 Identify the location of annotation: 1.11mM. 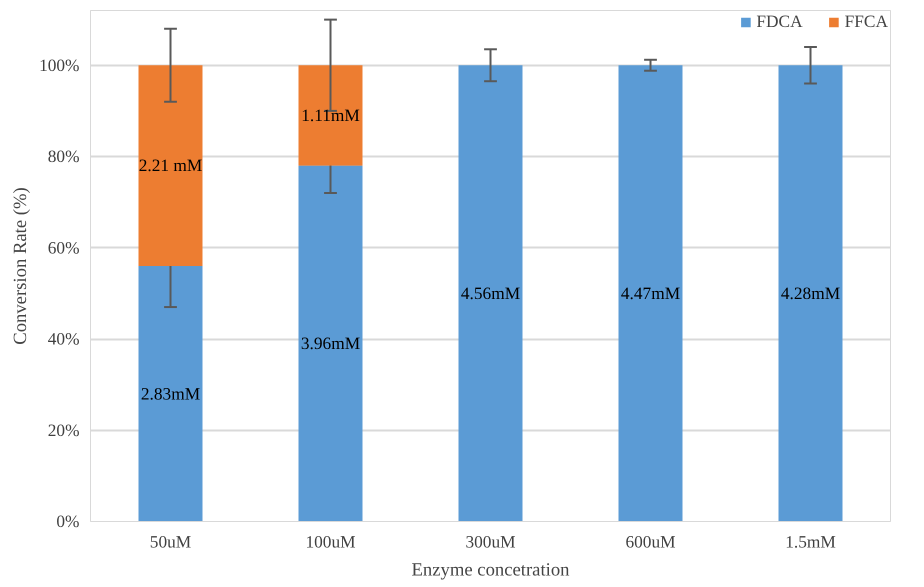
(330, 115).